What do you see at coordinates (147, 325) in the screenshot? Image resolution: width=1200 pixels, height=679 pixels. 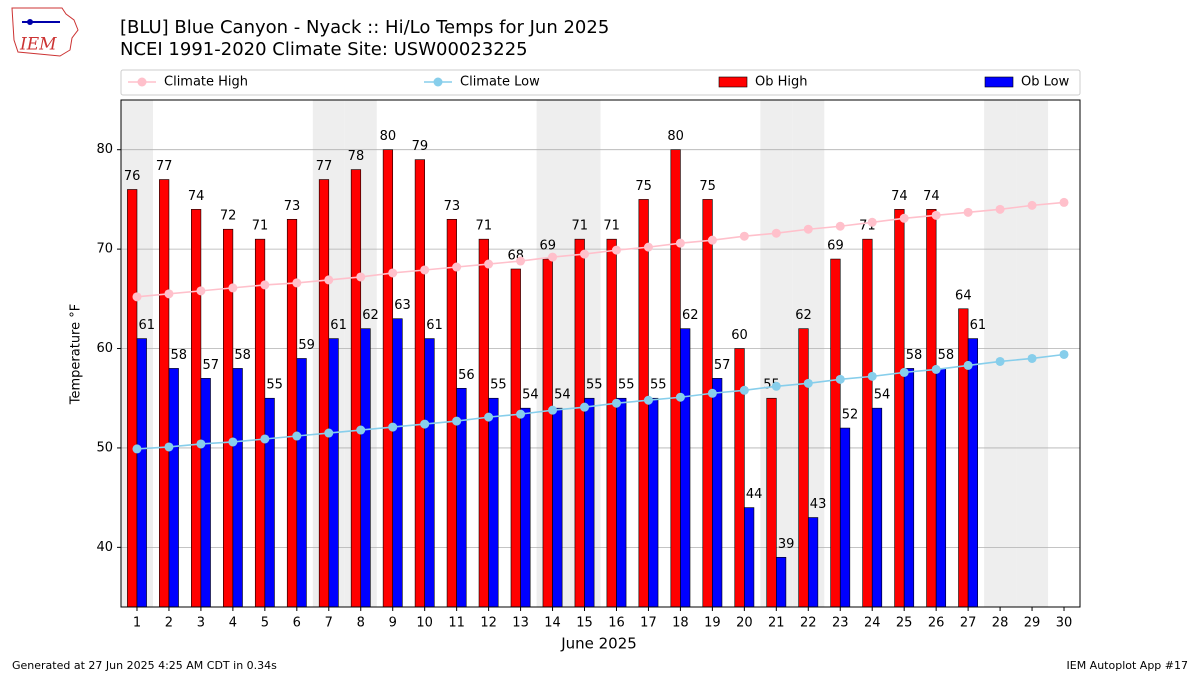 I see `value-label: 61` at bounding box center [147, 325].